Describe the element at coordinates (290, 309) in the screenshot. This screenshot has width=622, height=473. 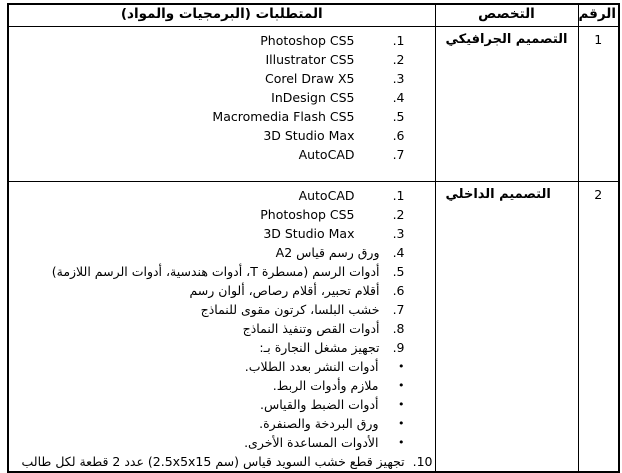
I see `item-text: خشب البلسا، كرتون مقوى للنماذج` at that location.